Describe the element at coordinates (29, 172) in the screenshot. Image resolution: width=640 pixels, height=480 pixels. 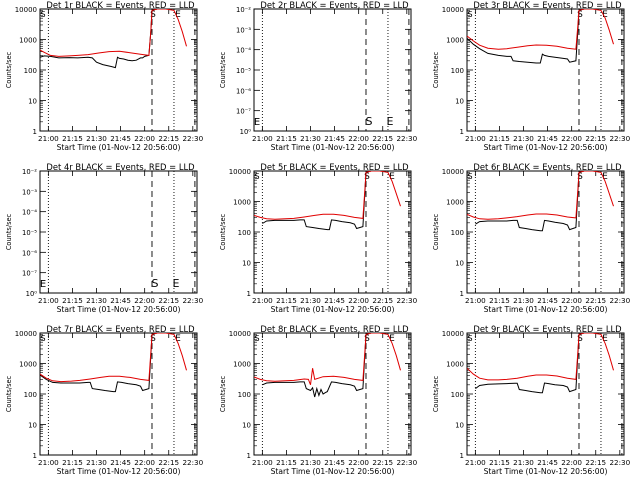
I see `y-tick-label: 10⁻²` at that location.